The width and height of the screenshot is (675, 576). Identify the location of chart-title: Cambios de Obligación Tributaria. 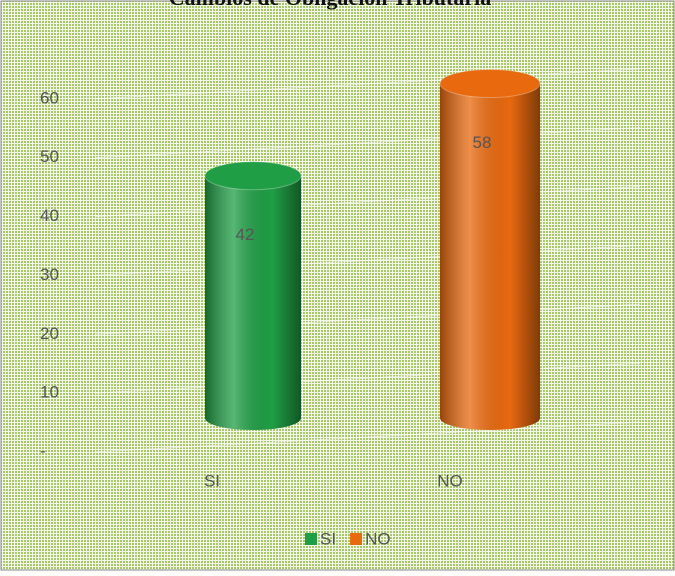
(330, 5).